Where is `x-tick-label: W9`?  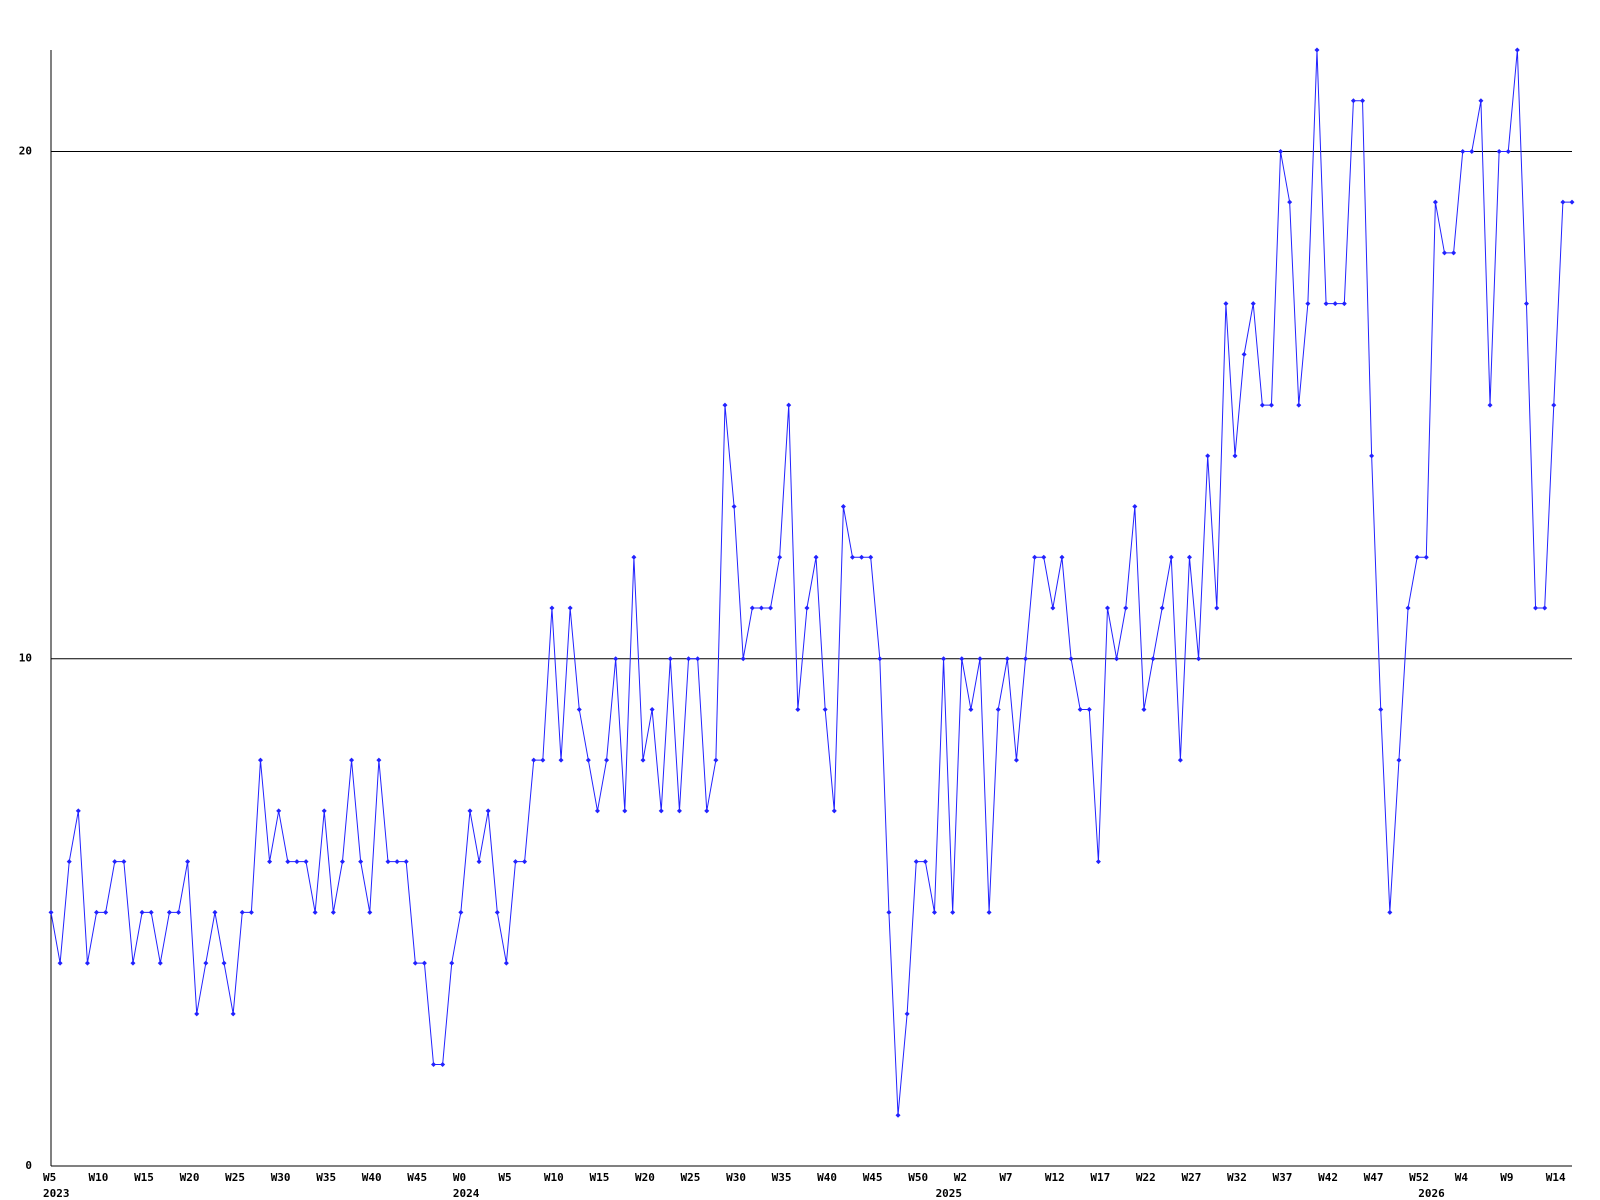
x-tick-label: W9 is located at coordinates (1506, 1177).